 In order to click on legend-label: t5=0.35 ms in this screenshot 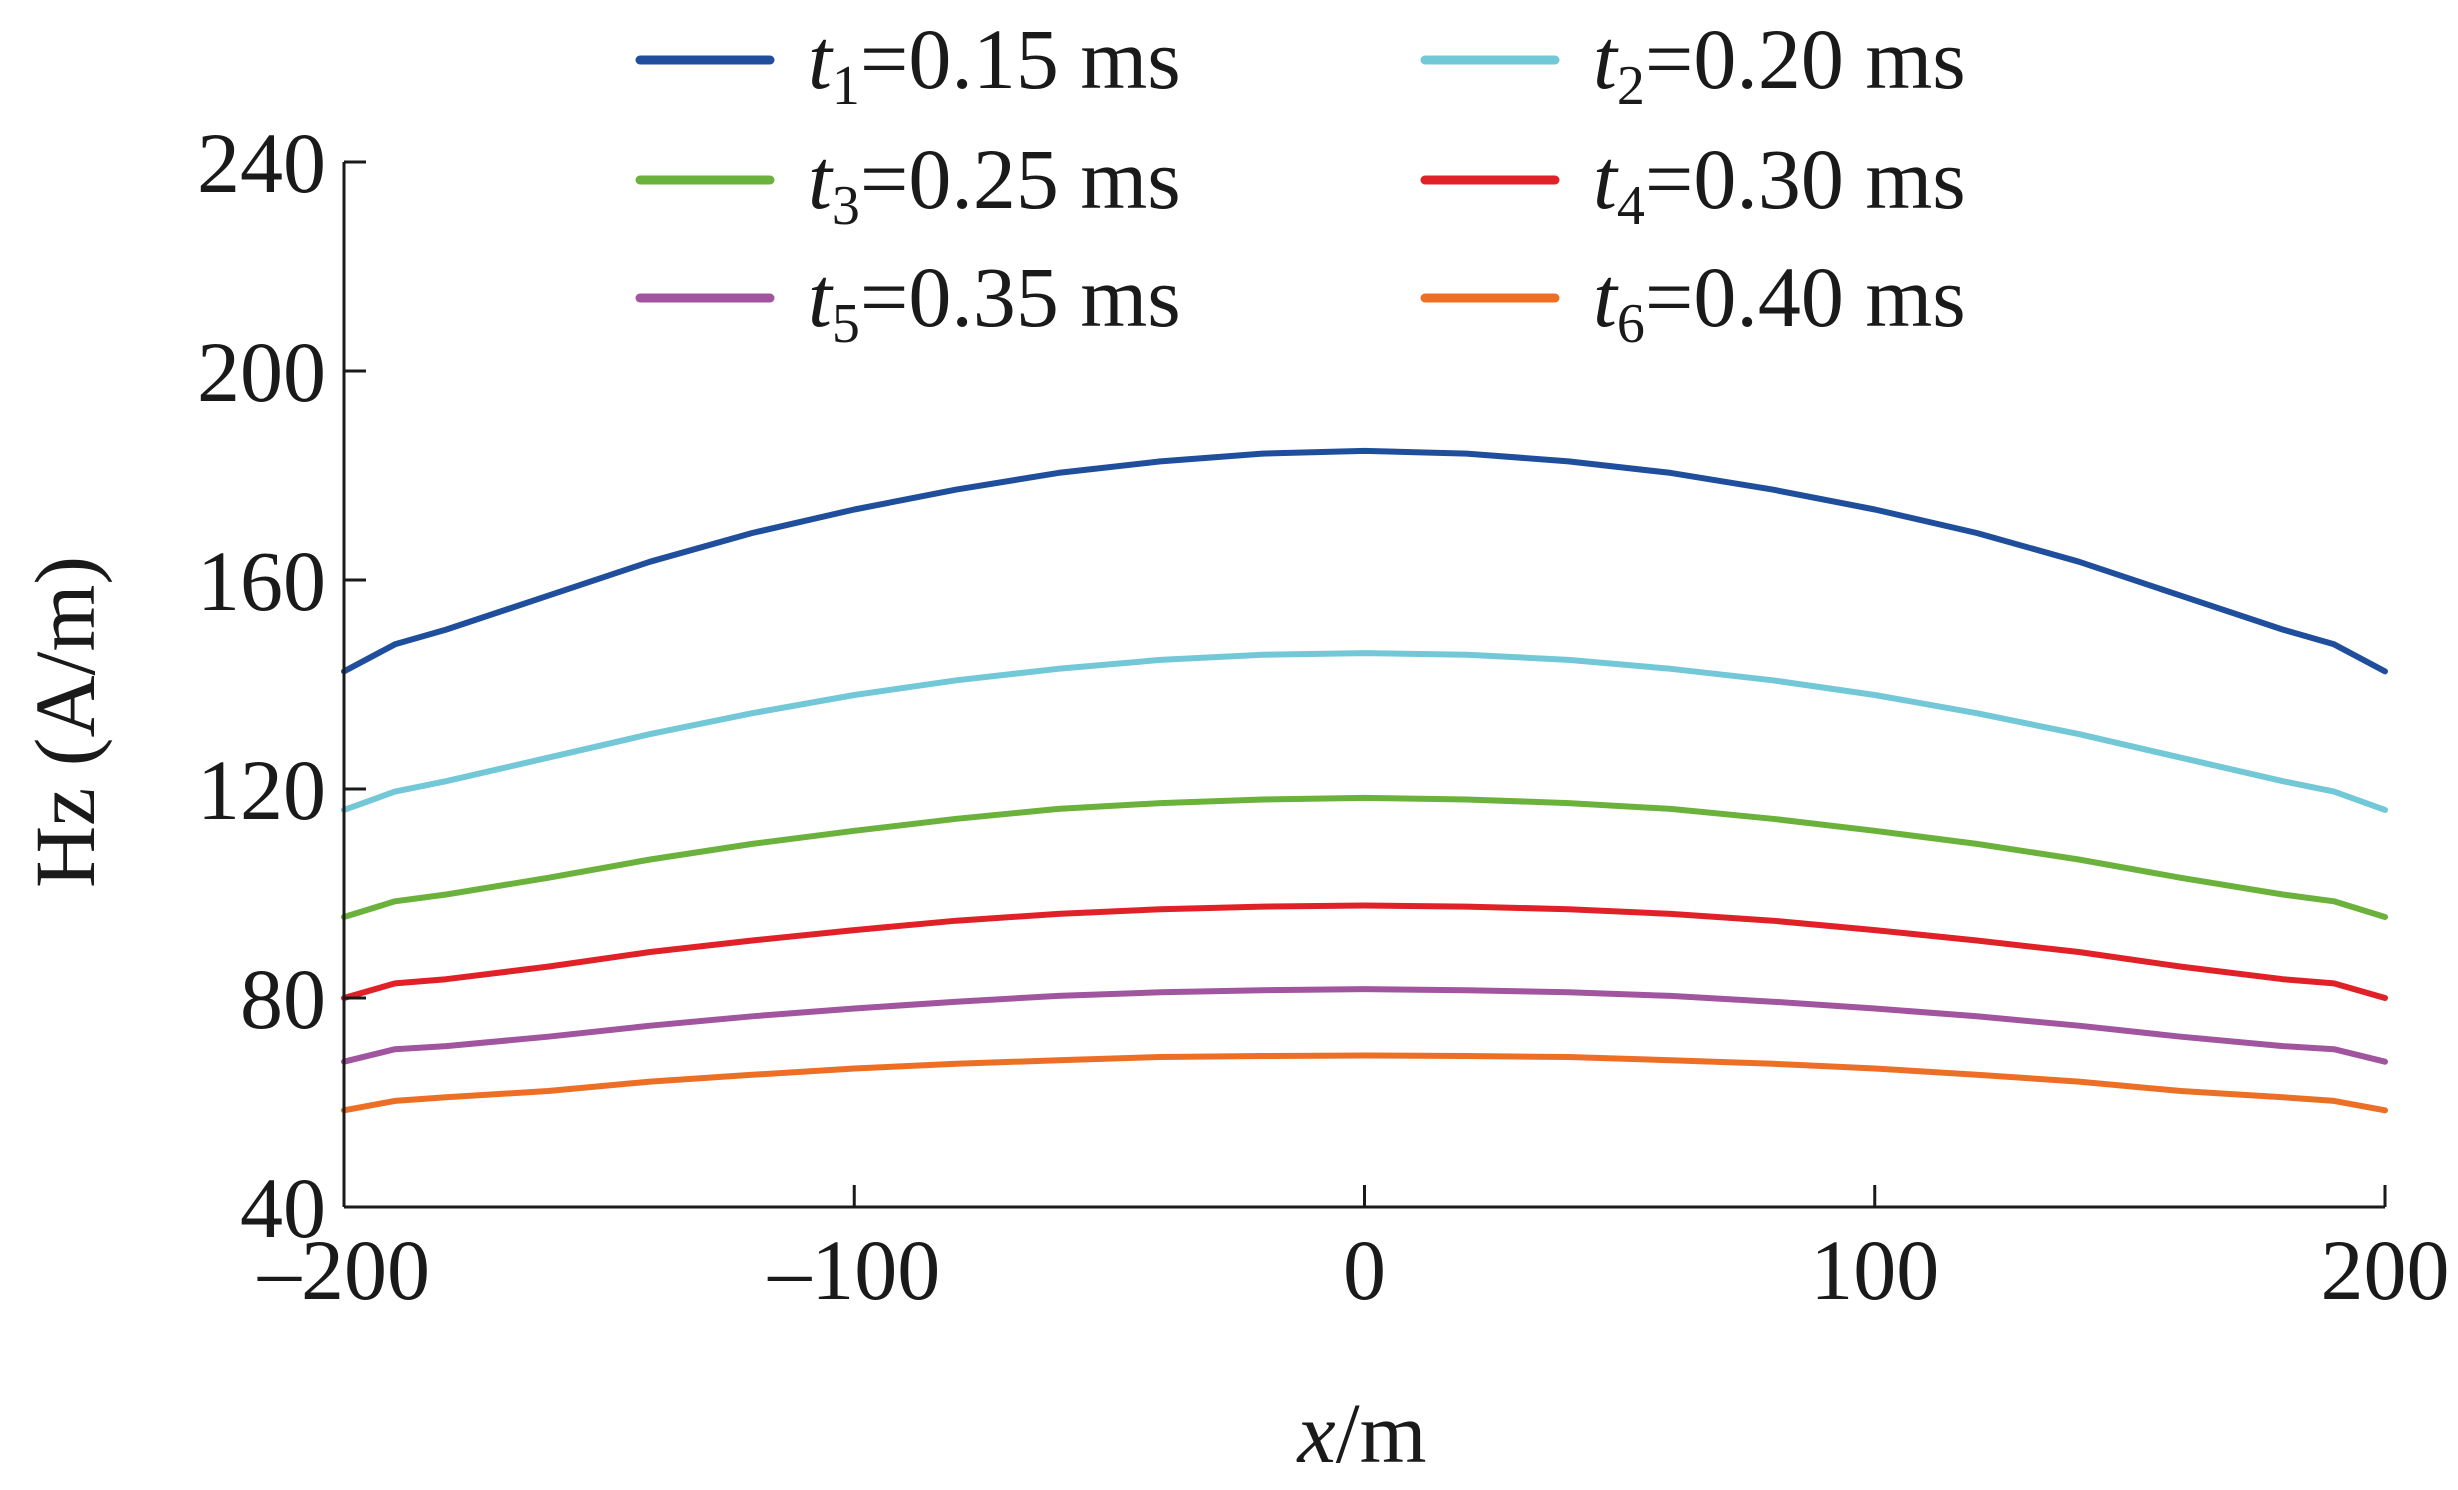, I will do `click(994, 302)`.